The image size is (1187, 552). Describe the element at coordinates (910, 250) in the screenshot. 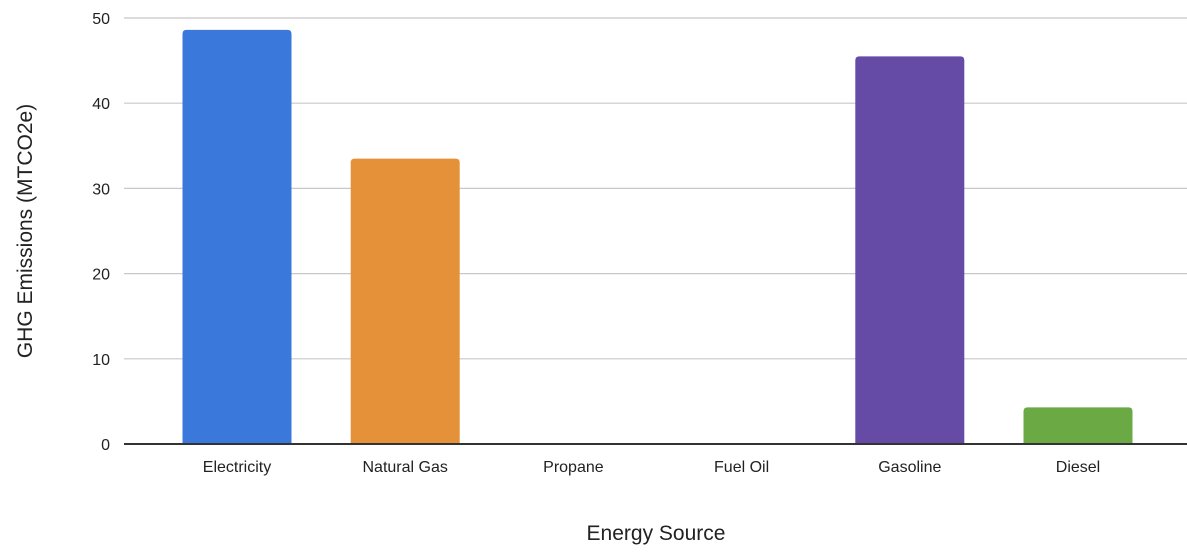

I see `bar-gasoline` at that location.